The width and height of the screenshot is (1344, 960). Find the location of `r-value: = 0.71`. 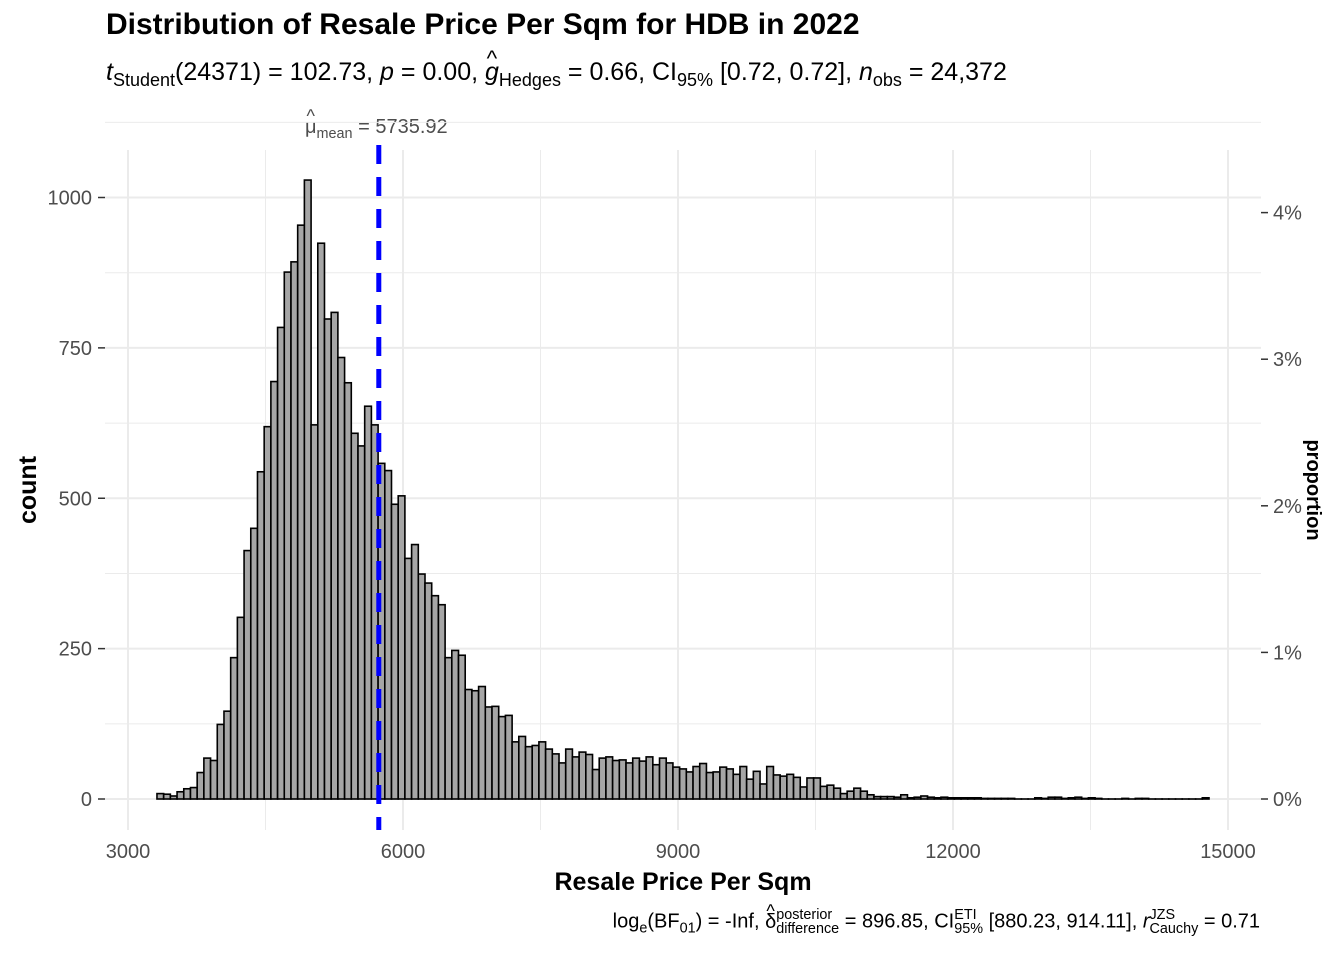

r-value: = 0.71 is located at coordinates (1229, 921).